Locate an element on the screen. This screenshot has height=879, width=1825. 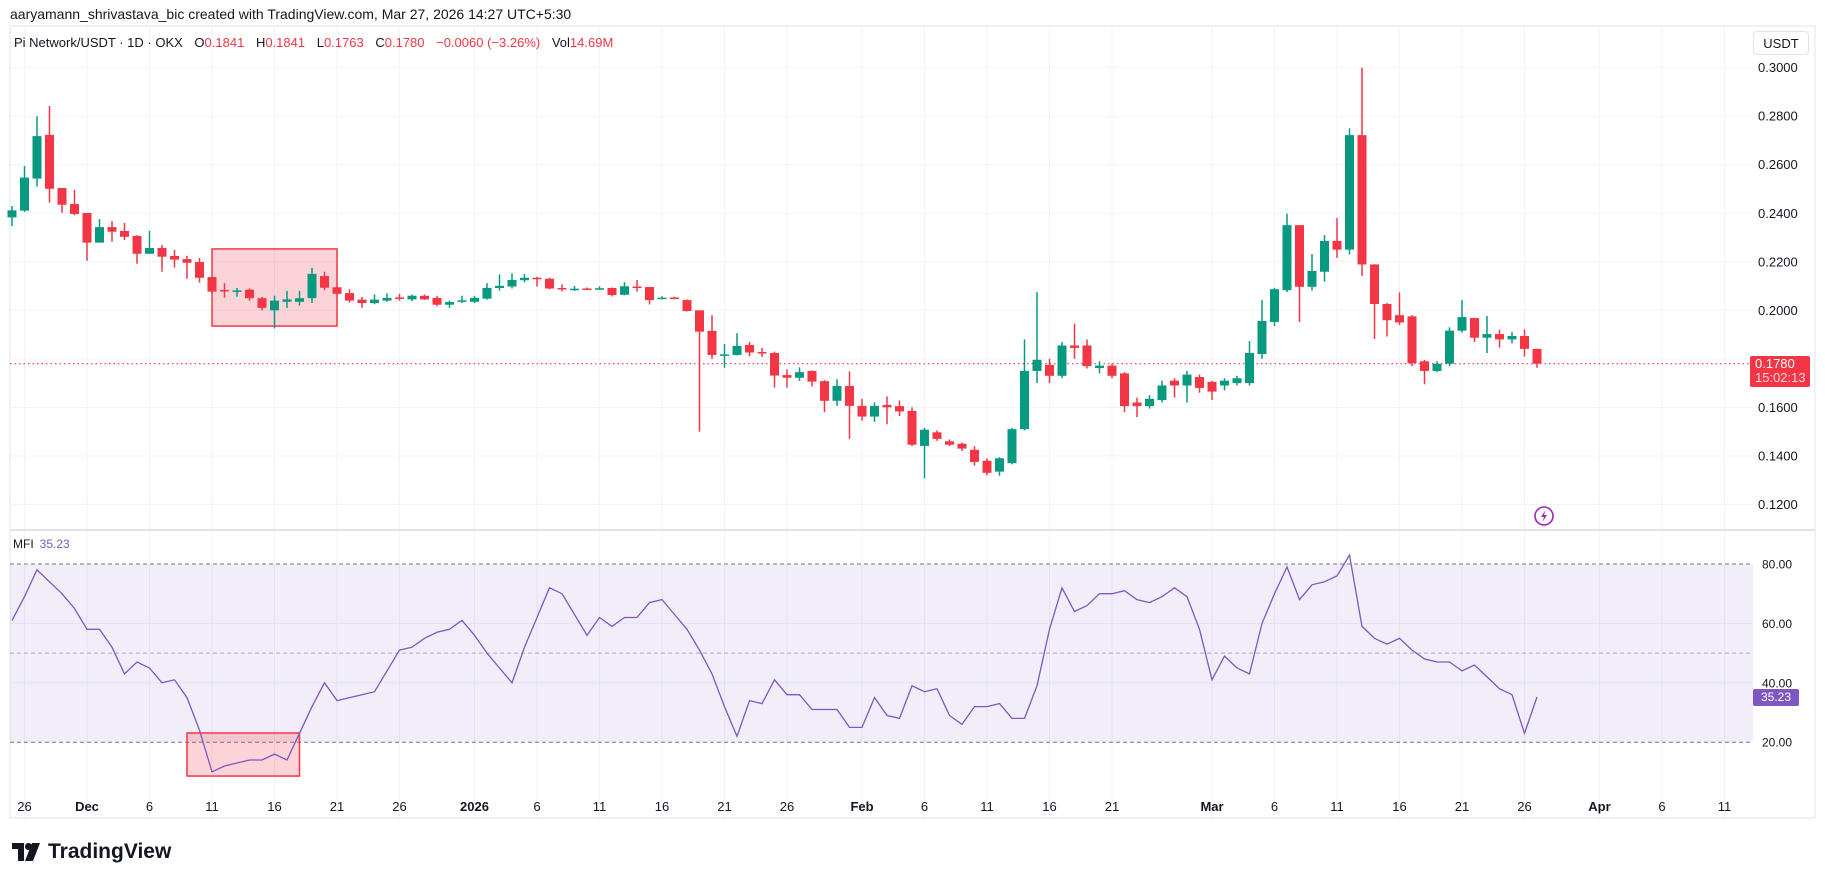
mfi-value-tag: 35.23 is located at coordinates (1776, 697).